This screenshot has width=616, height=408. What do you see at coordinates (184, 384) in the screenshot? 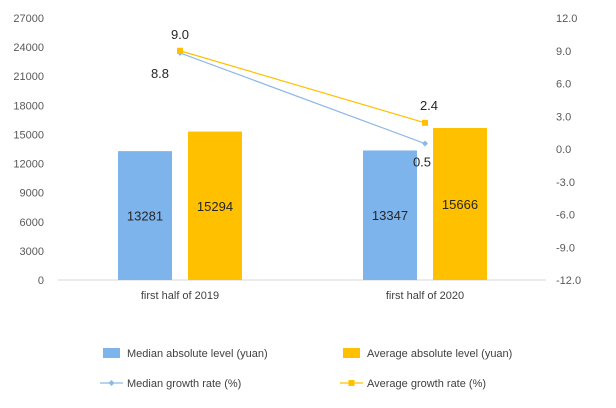
I see `legend-label: Median growth rate (%)` at bounding box center [184, 384].